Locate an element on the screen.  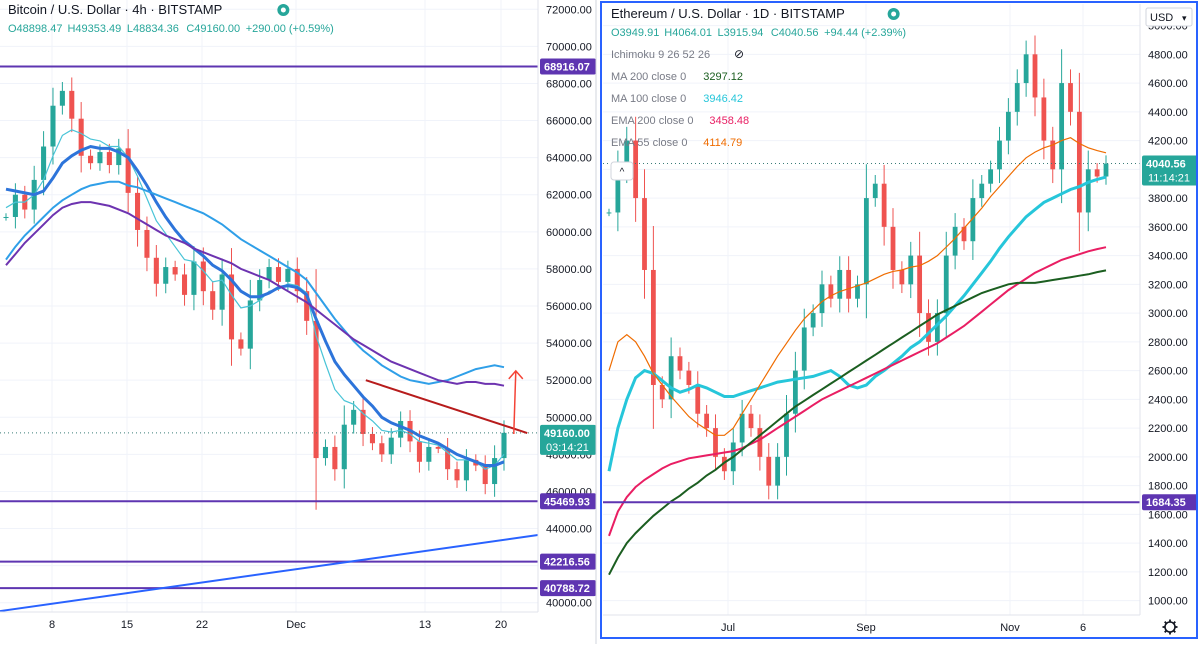
eth-visibility-hidden-icon: ⊘ is located at coordinates (739, 54).